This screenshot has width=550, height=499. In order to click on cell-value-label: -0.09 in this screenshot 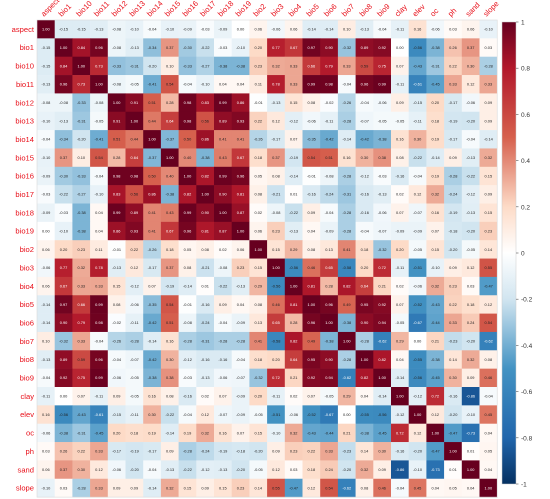, I will do `click(240, 414)`.